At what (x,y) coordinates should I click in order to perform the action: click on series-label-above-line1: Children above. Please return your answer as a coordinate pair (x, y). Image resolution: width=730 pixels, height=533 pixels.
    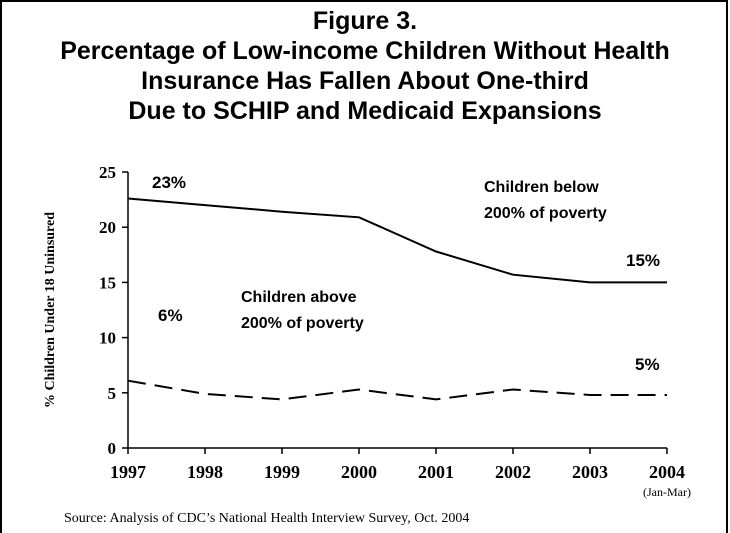
    Looking at the image, I should click on (299, 297).